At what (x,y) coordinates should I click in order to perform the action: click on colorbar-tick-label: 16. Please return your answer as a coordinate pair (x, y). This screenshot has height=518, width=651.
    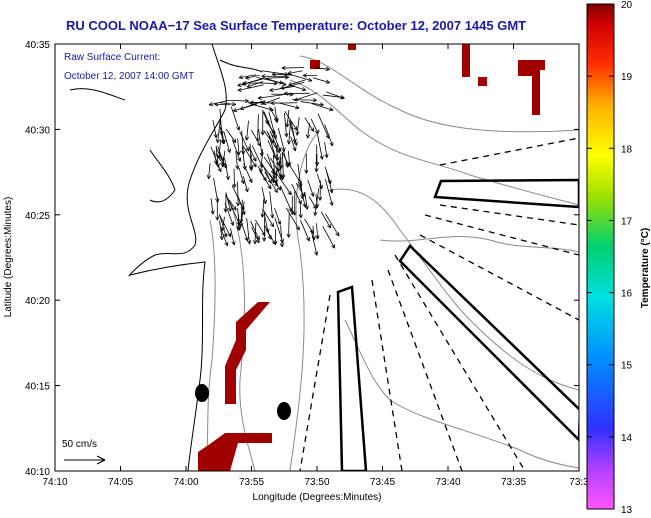
    Looking at the image, I should click on (627, 294).